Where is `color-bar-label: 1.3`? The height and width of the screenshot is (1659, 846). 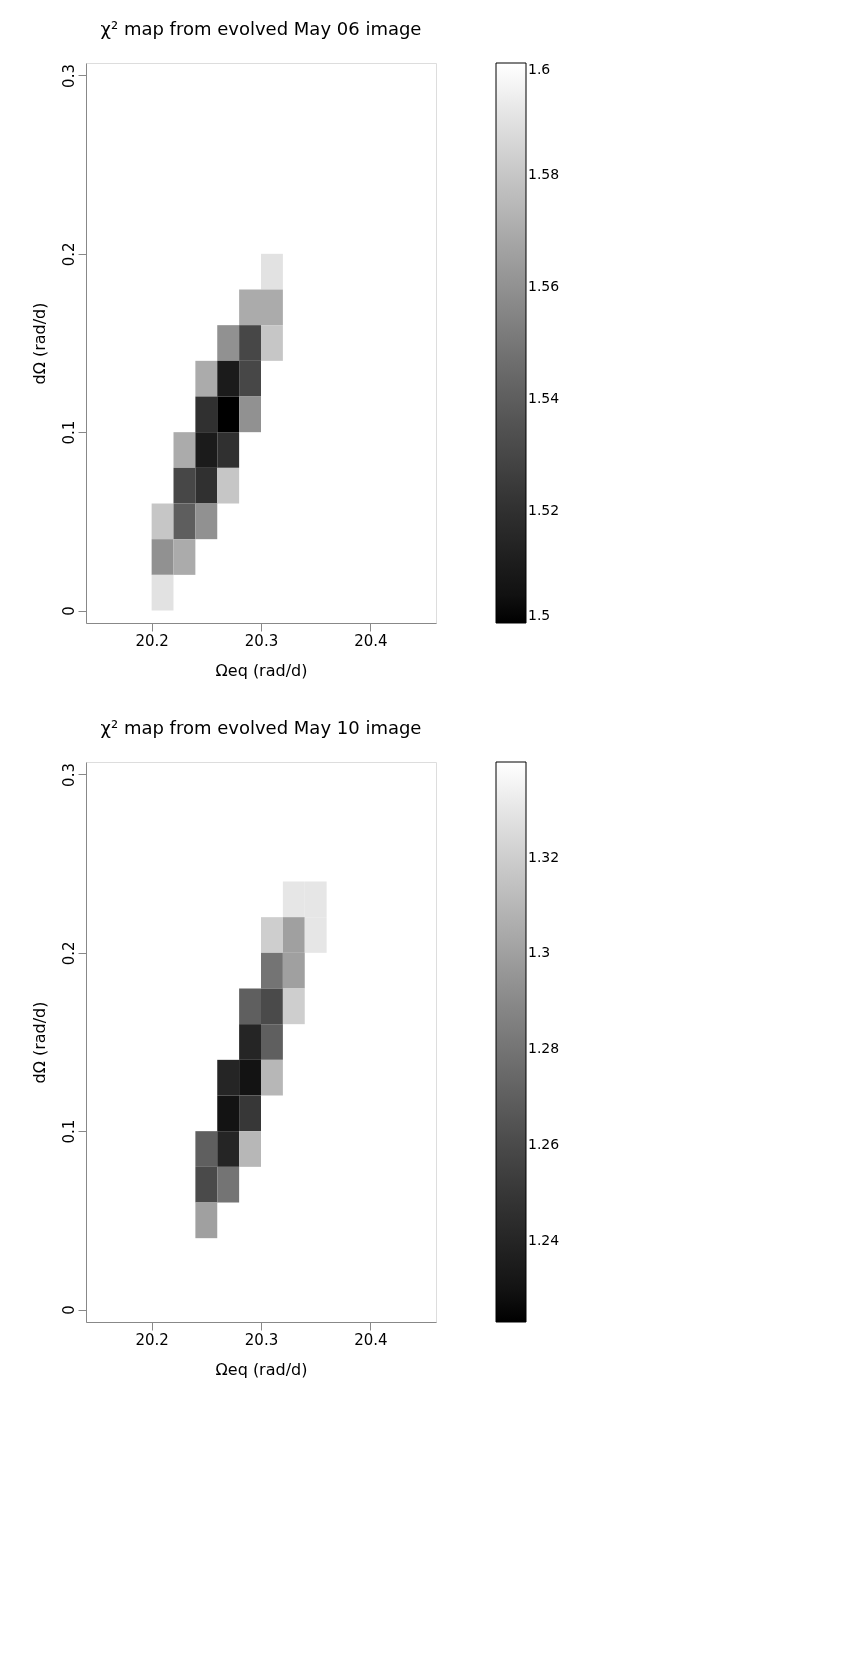
color-bar-label: 1.3 is located at coordinates (539, 952).